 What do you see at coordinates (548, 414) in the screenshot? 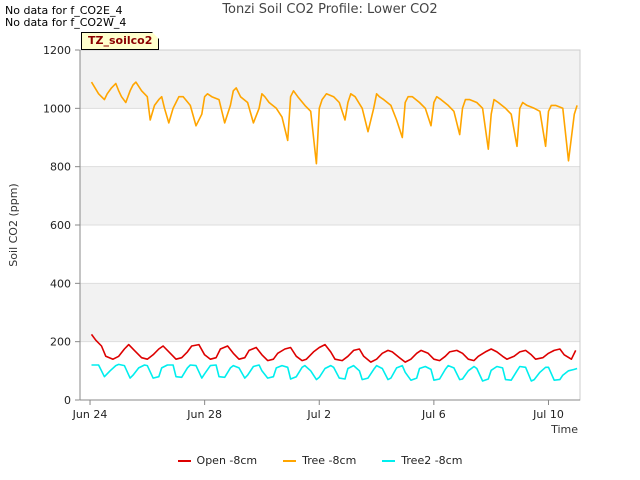
I see `x-tick-label: Jul 10` at bounding box center [548, 414].